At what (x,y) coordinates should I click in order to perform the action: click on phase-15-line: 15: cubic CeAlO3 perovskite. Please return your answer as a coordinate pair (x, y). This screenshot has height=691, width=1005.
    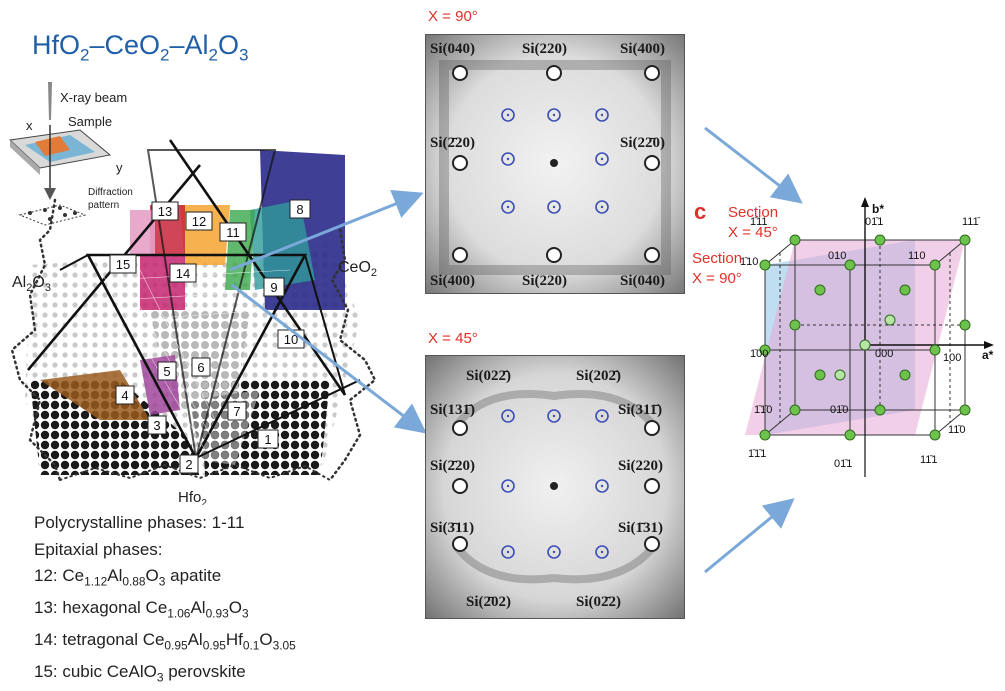
    Looking at the image, I should click on (140, 673).